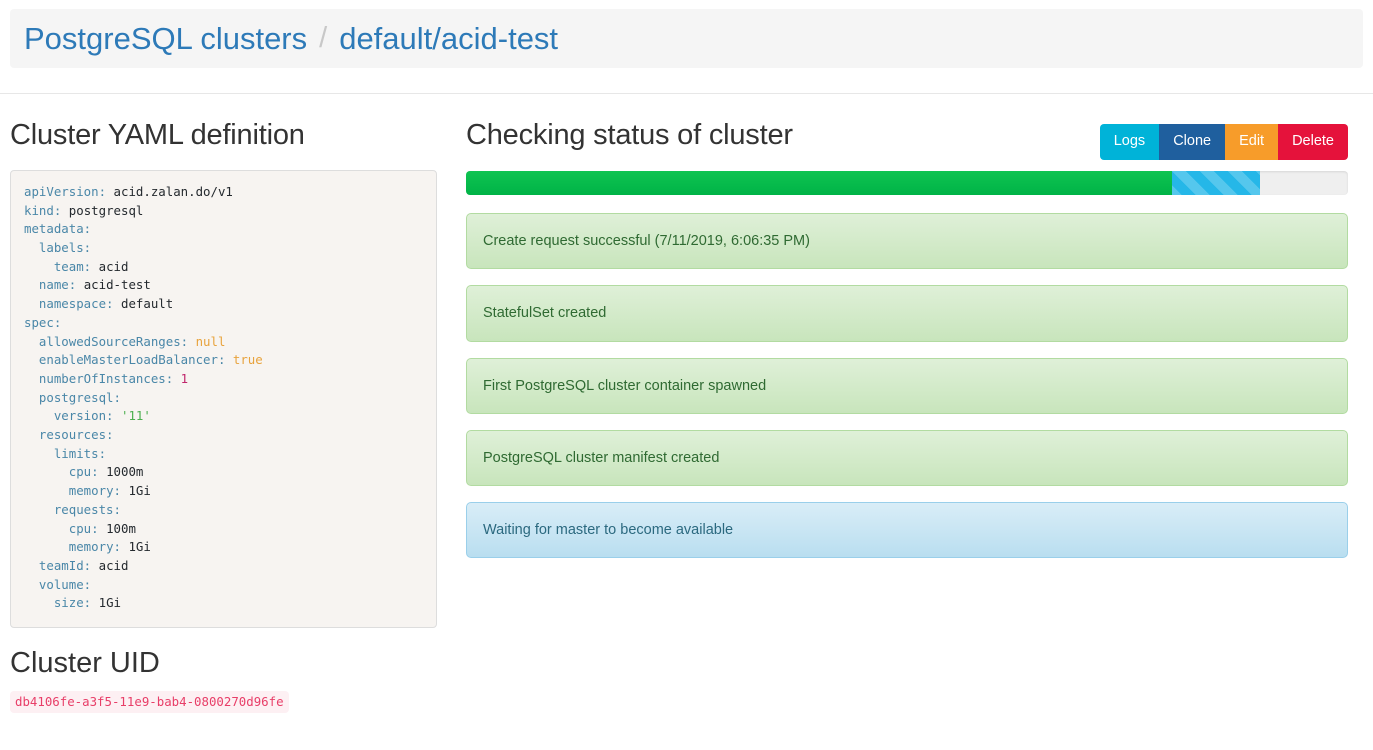  I want to click on status-alert-message: Waiting for master to become available, so click(608, 530).